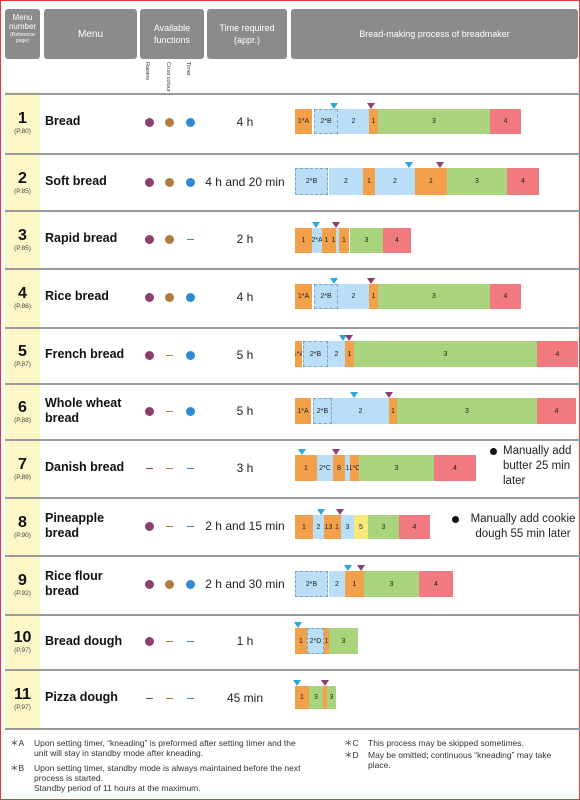  What do you see at coordinates (22, 580) in the screenshot?
I see `menu-number: 9` at bounding box center [22, 580].